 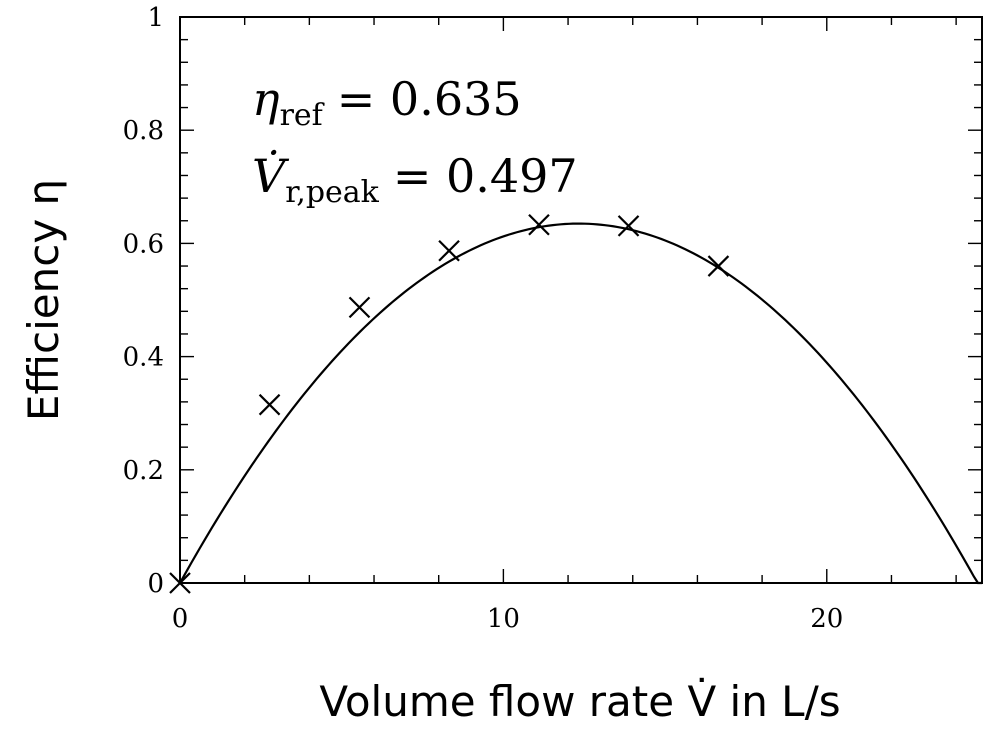 What do you see at coordinates (180, 619) in the screenshot?
I see `x-tick-label: 0` at bounding box center [180, 619].